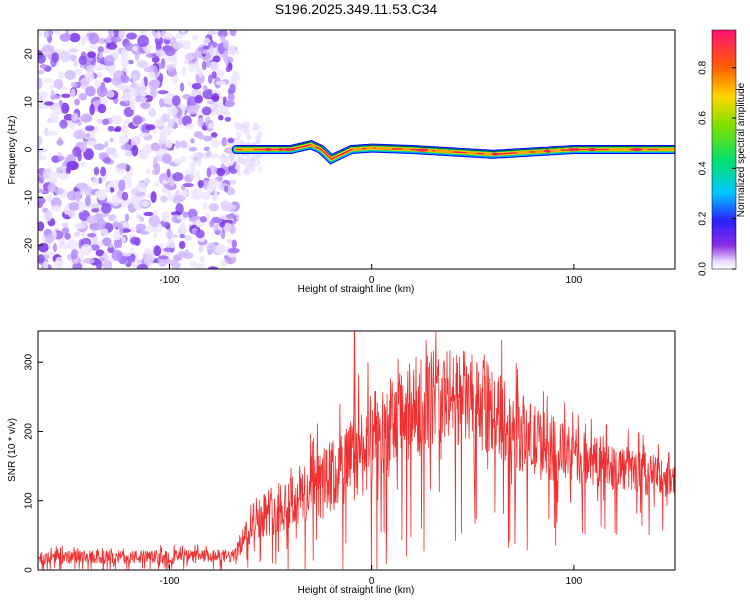  What do you see at coordinates (29, 570) in the screenshot?
I see `bottom-y-tick-label: 0` at bounding box center [29, 570].